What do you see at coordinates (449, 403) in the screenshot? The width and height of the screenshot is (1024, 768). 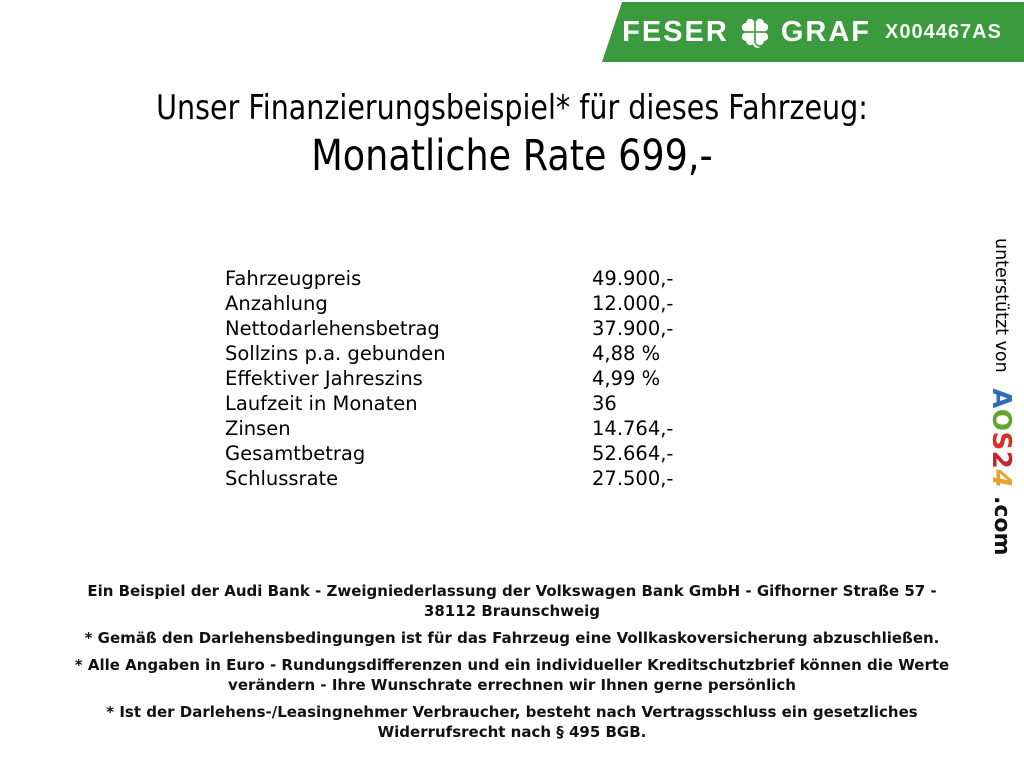 I see `table-row: Laufzeit in Monaten 36` at bounding box center [449, 403].